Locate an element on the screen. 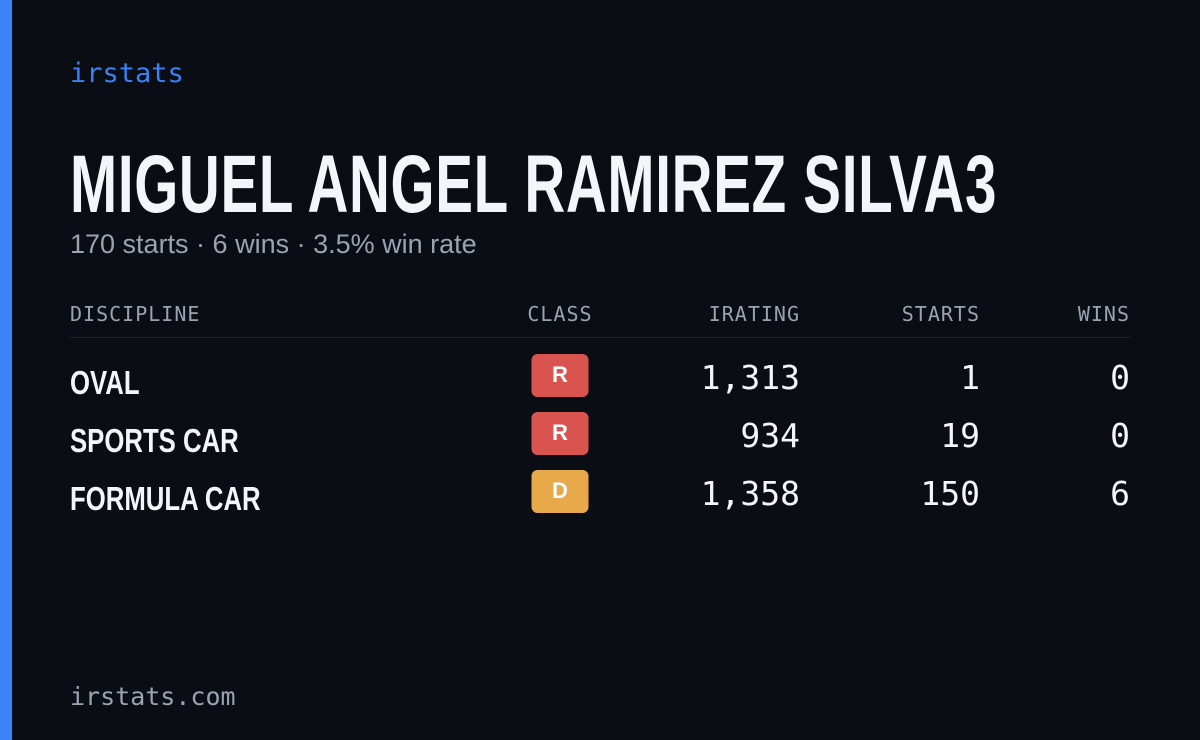  column-header: STARTS is located at coordinates (940, 314).